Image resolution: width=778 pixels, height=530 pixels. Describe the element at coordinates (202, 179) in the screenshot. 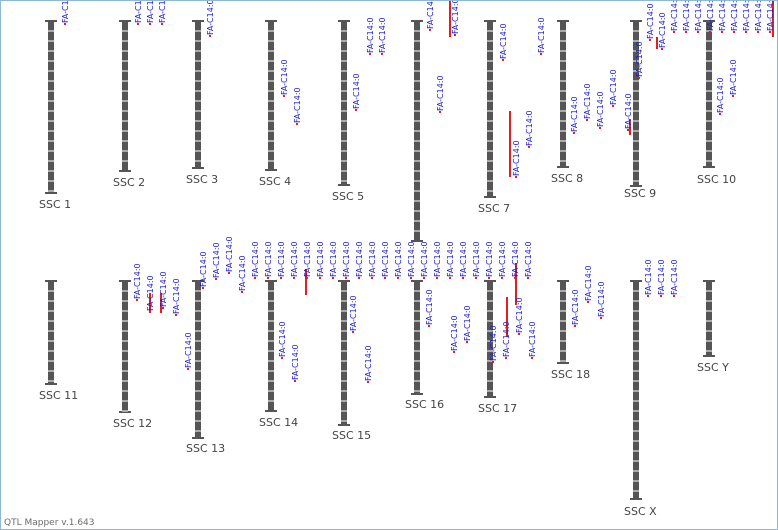

I see `chromosome-label: SSC 3` at that location.